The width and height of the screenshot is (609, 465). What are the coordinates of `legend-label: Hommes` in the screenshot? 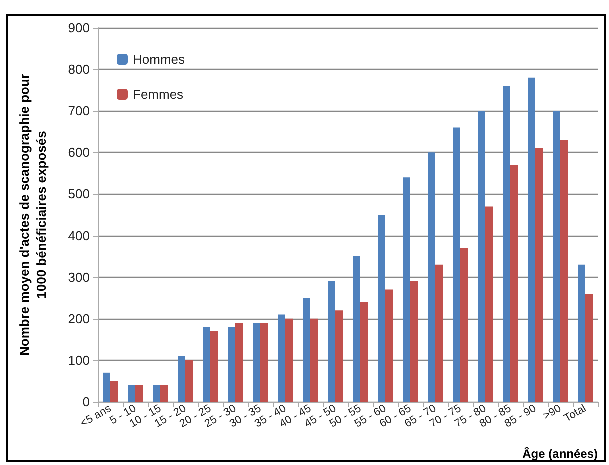 It's located at (159, 59).